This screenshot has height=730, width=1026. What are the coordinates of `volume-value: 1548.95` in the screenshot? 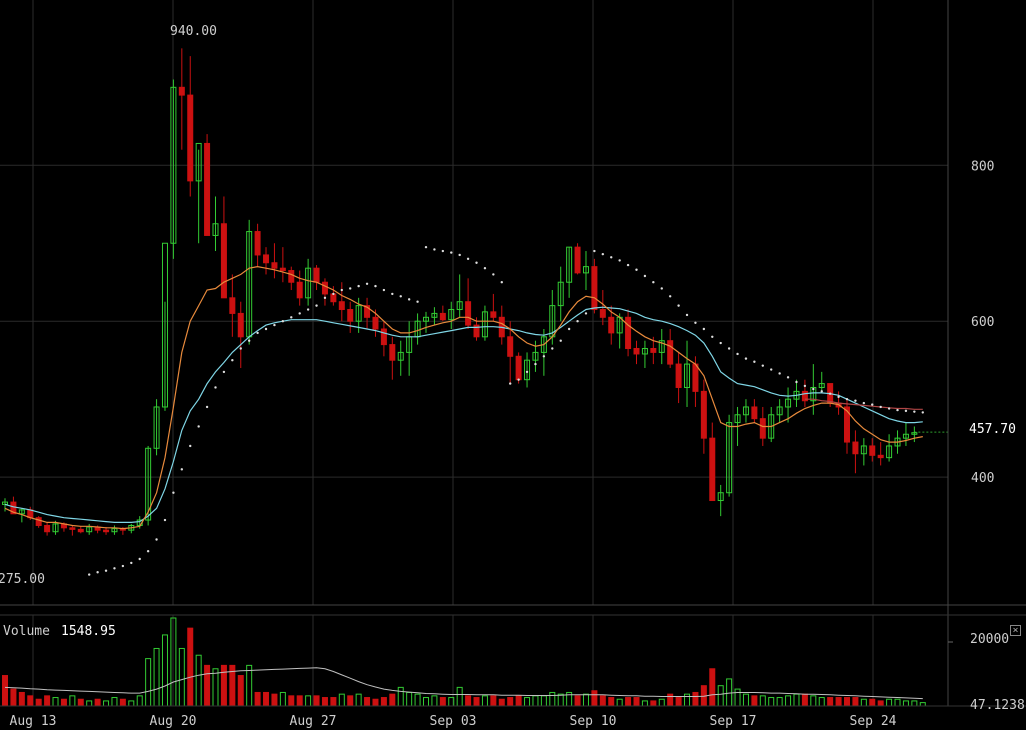 It's located at (88, 631).